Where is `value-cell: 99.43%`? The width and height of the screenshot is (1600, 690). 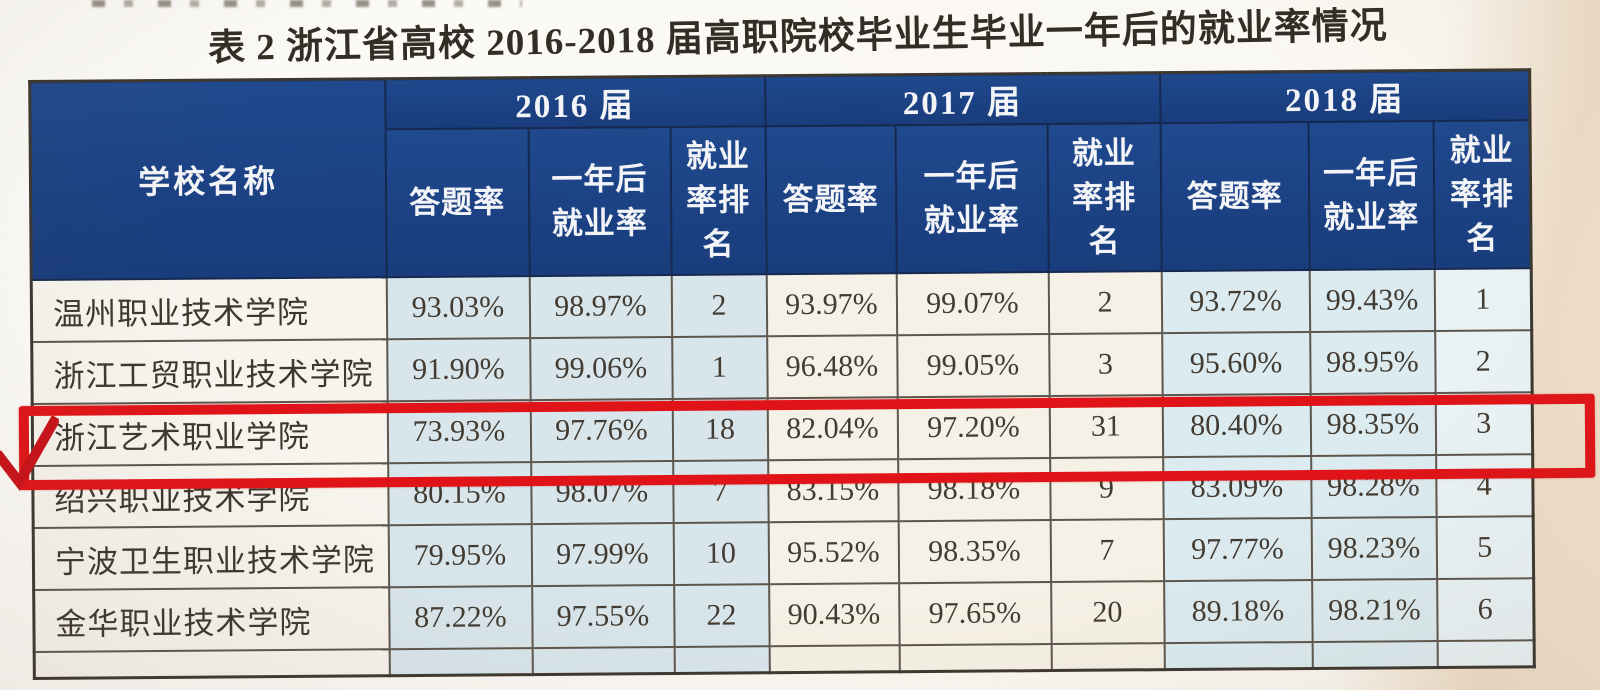 value-cell: 99.43% is located at coordinates (1372, 300).